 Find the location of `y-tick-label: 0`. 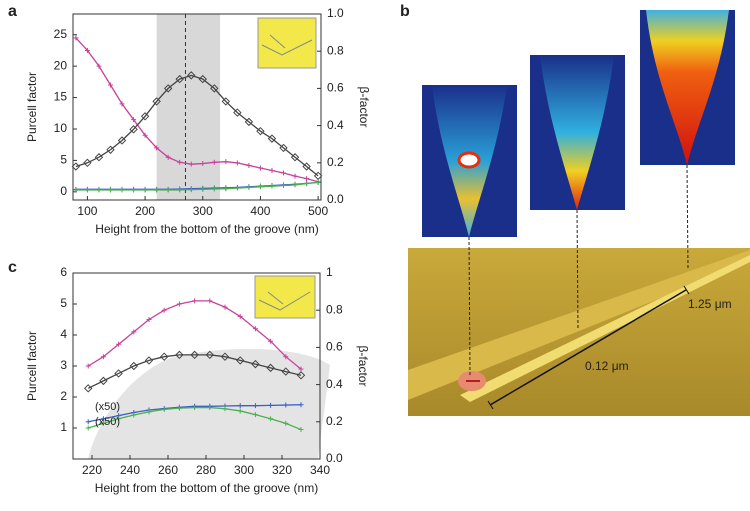

y-tick-label: 0 is located at coordinates (63, 191).